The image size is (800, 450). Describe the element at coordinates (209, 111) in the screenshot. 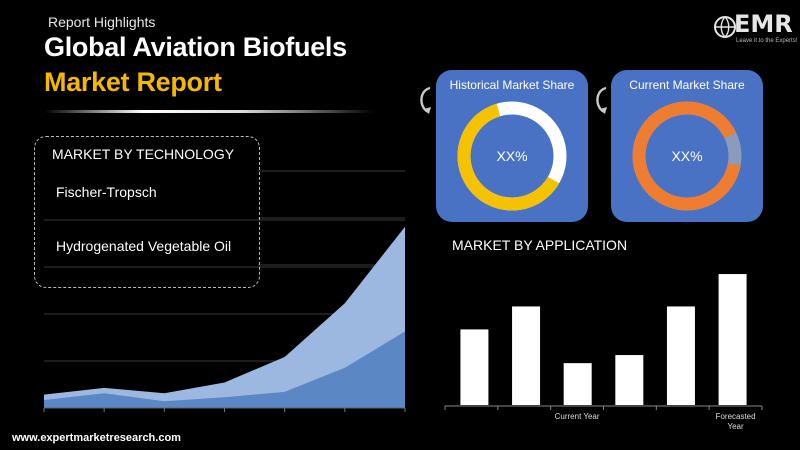

I see `title-underline` at that location.